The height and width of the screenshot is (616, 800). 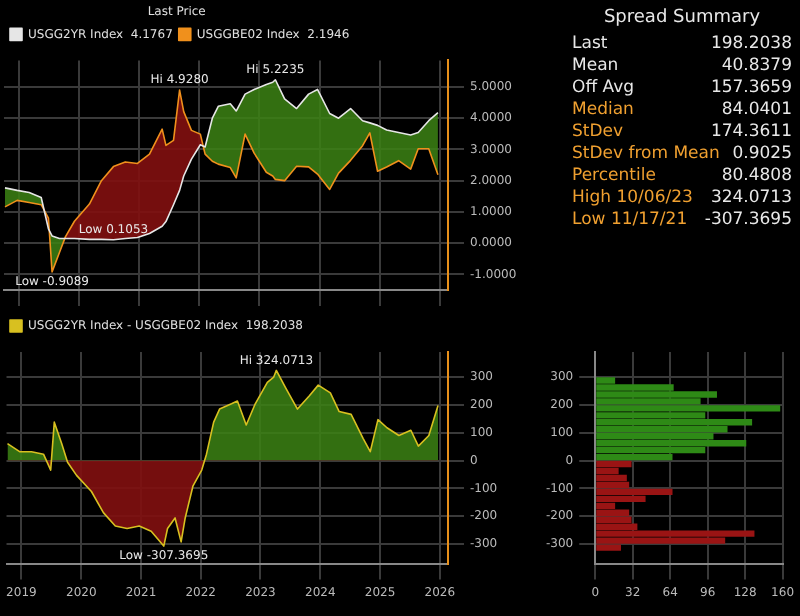 I want to click on category-label: Mean, so click(x=595, y=67).